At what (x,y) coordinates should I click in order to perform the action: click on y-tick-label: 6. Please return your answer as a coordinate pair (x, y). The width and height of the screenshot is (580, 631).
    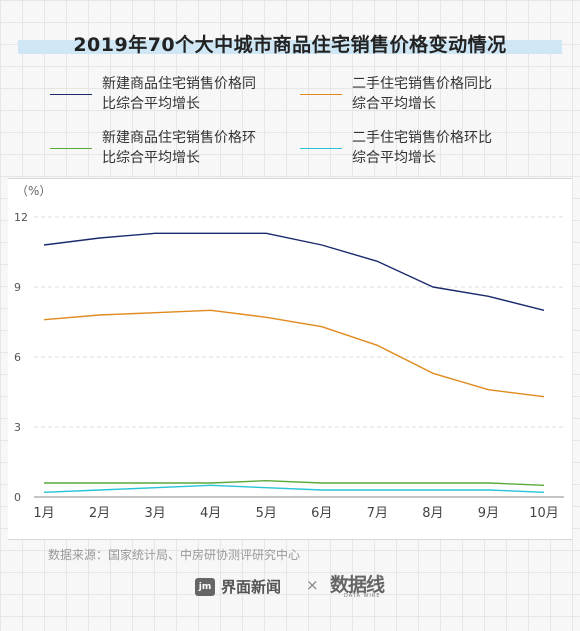
    Looking at the image, I should click on (17, 357).